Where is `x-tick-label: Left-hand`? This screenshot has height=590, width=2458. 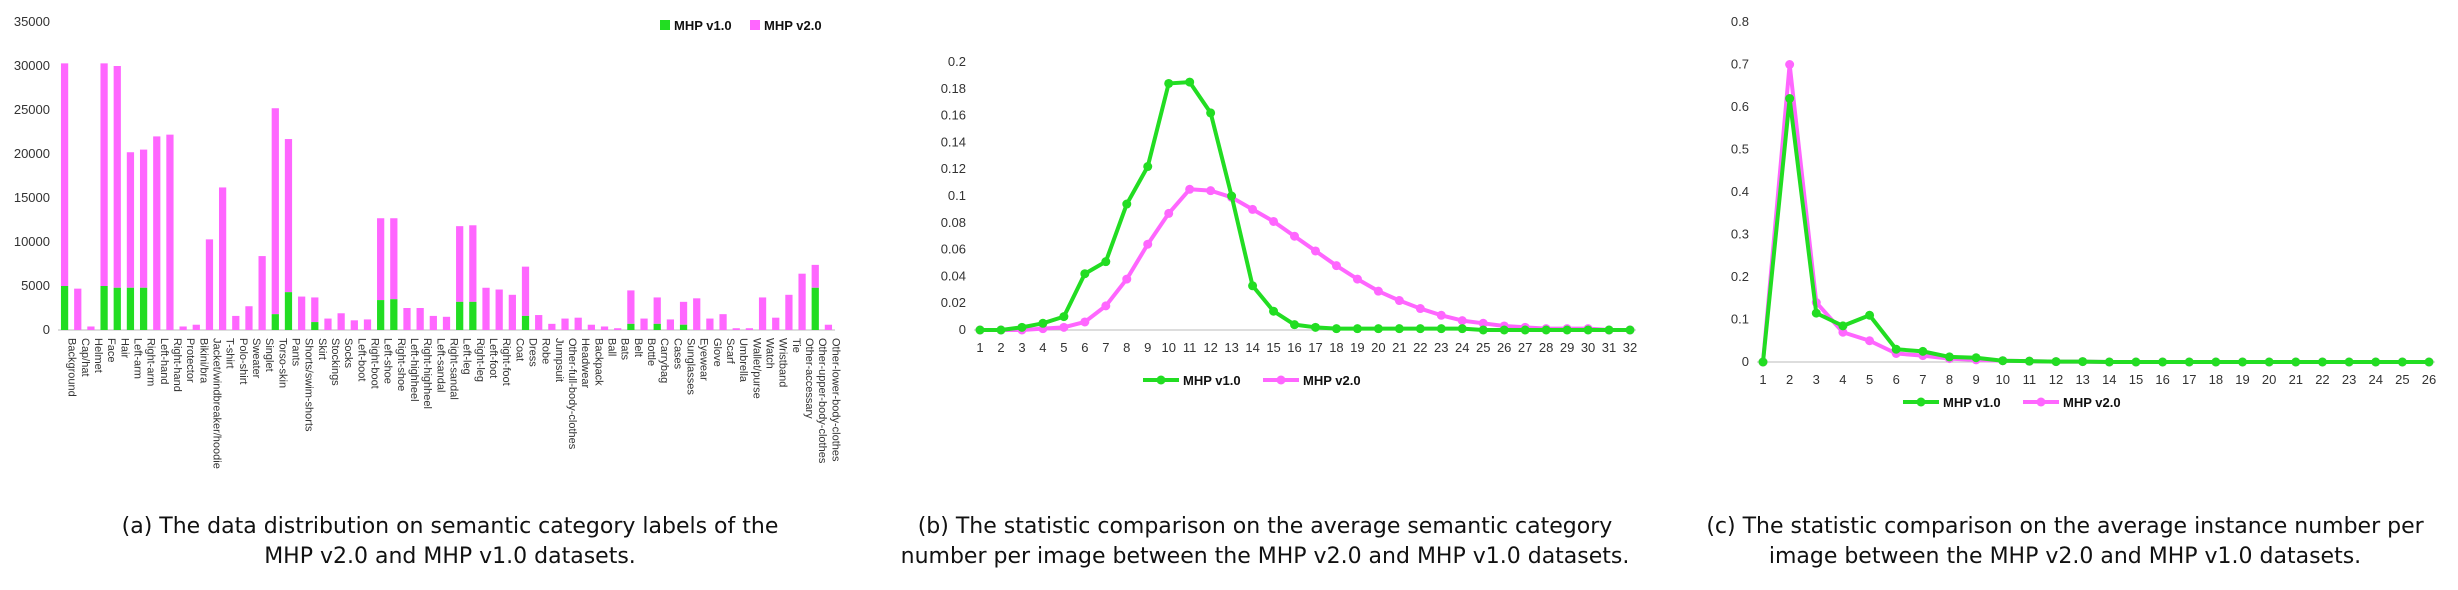
x-tick-label: Left-hand is located at coordinates (164, 361).